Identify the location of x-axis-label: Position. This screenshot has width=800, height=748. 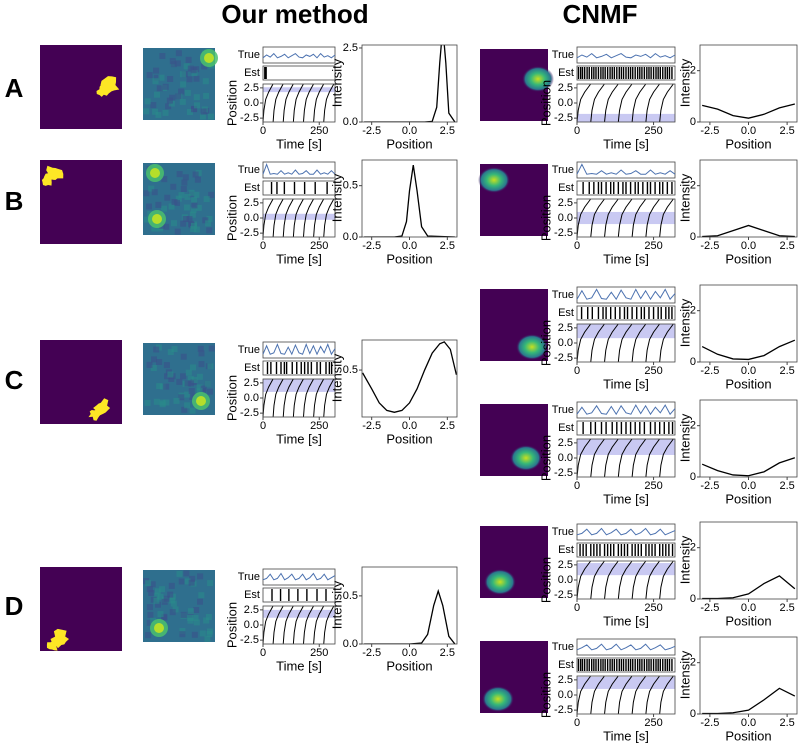
(748, 620).